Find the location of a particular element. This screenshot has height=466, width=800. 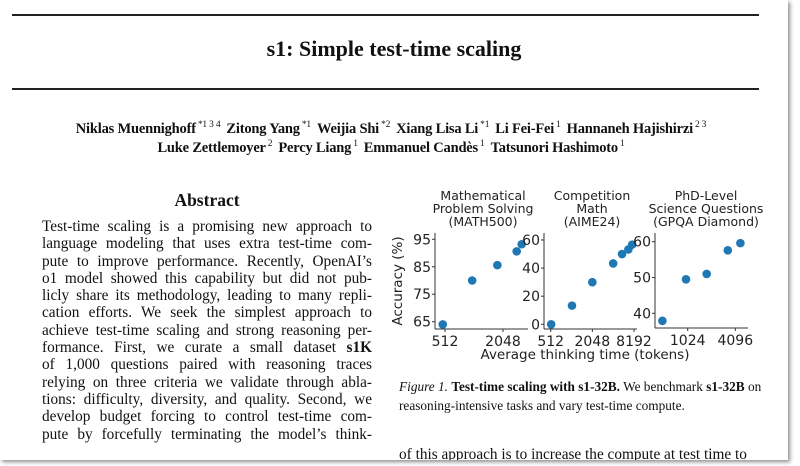

panel-title-line: Math is located at coordinates (591, 208).